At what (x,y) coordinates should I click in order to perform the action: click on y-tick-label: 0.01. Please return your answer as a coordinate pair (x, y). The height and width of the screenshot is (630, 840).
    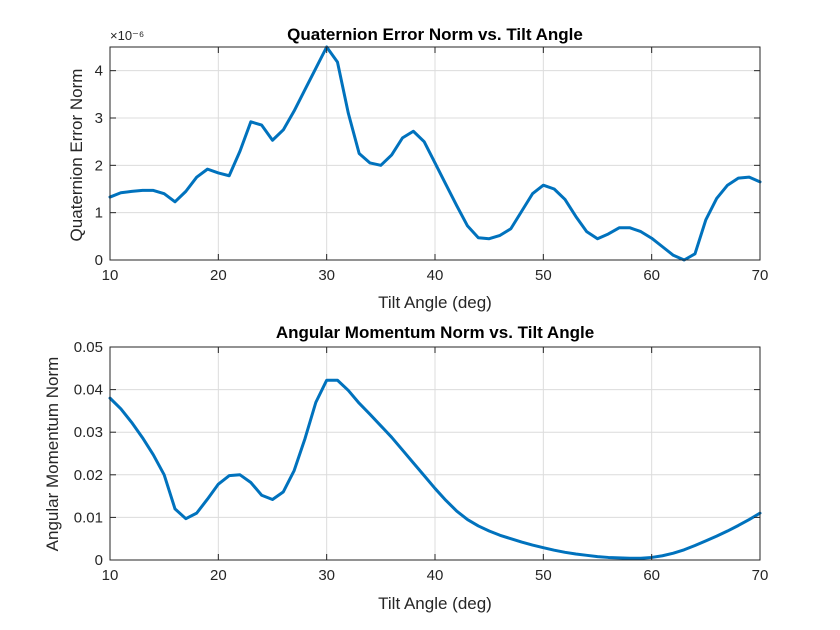
    Looking at the image, I should click on (88, 517).